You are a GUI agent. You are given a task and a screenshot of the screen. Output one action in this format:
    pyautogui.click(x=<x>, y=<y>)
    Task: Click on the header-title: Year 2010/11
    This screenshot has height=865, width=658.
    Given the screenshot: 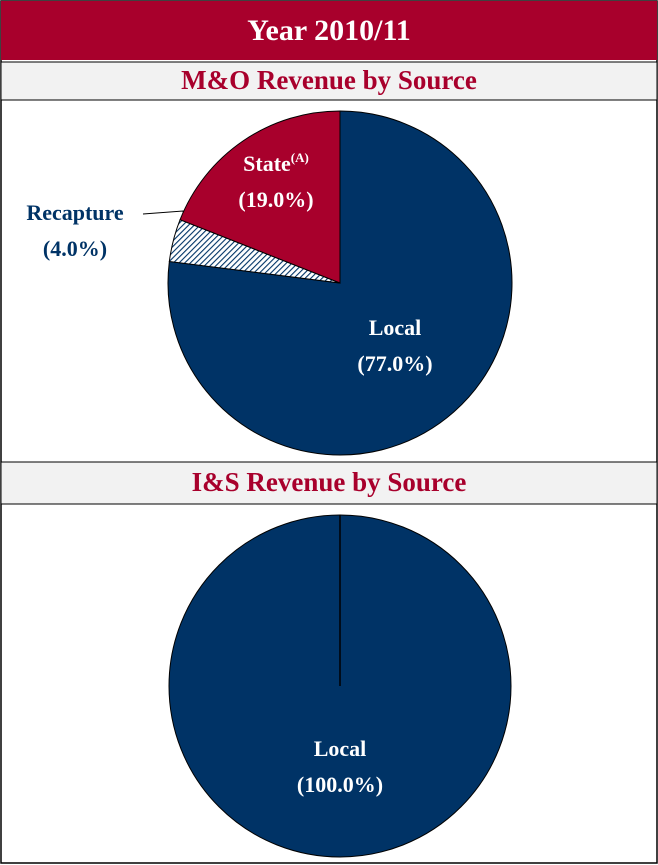 What is the action you would take?
    pyautogui.click(x=329, y=30)
    